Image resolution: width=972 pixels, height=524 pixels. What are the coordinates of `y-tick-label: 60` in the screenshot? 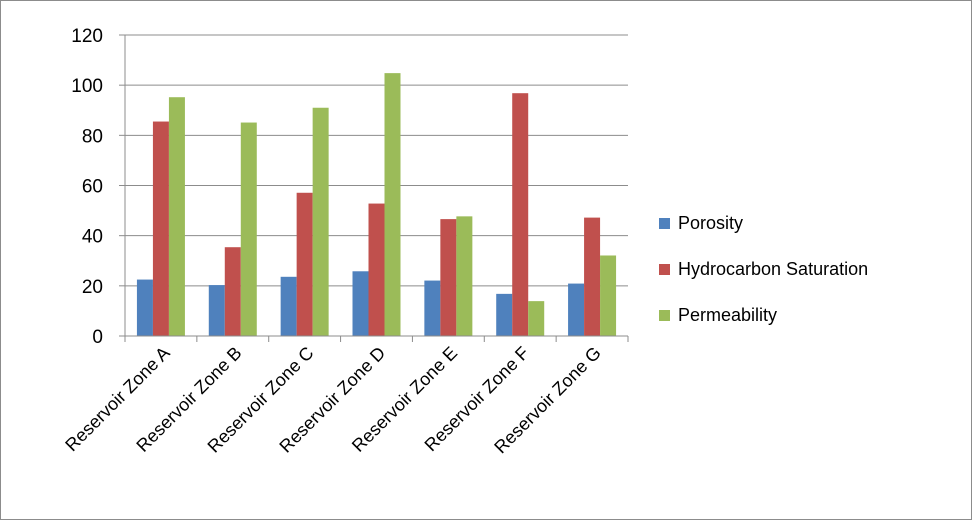 It's located at (92, 187).